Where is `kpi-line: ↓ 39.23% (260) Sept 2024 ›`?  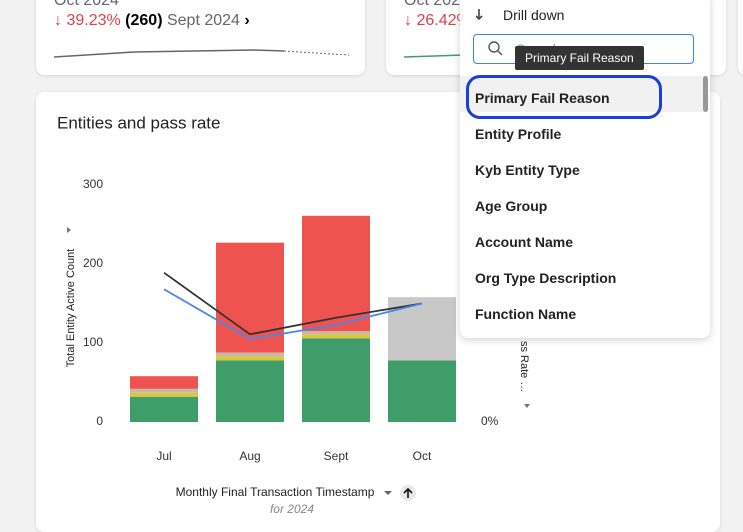 kpi-line: ↓ 39.23% (260) Sept 2024 › is located at coordinates (152, 20).